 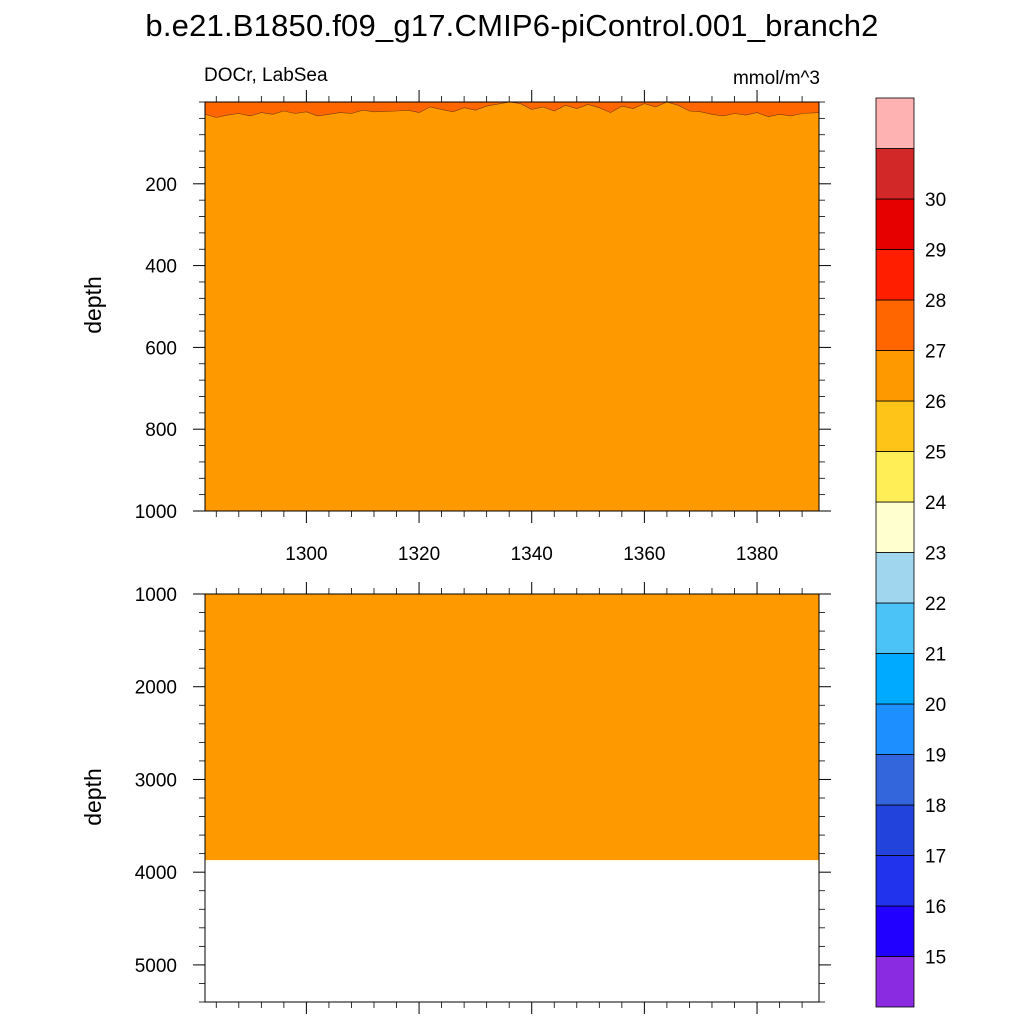 I want to click on colorbar-label: 25, so click(x=935, y=453).